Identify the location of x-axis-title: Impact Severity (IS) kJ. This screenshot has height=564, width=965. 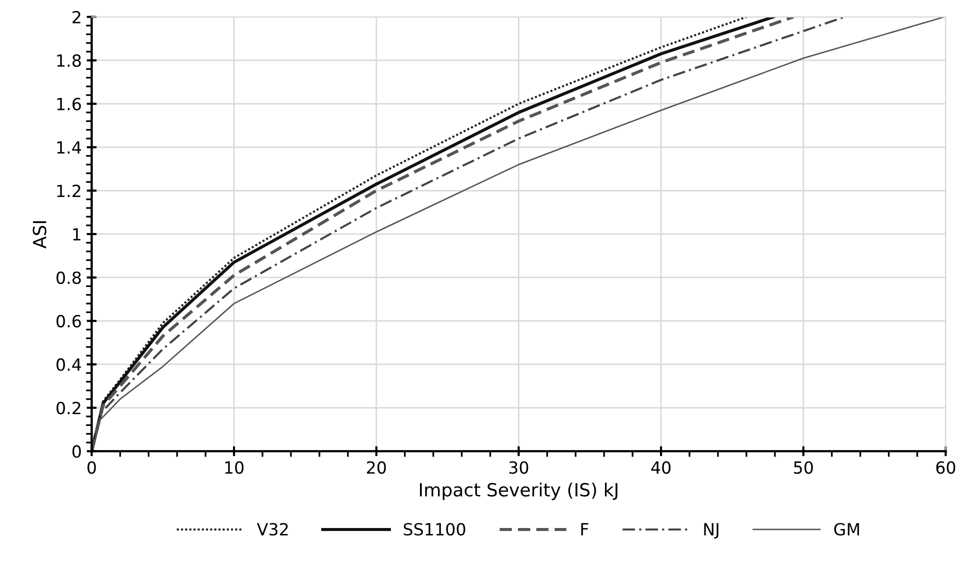
(519, 491).